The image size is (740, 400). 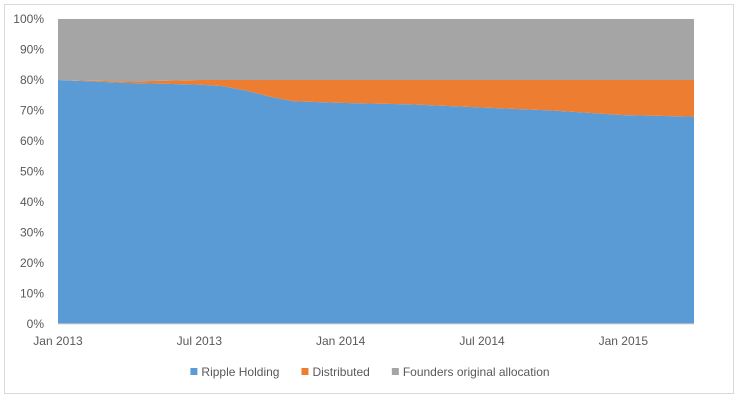 What do you see at coordinates (28, 19) in the screenshot?
I see `y-tick-label: 100%` at bounding box center [28, 19].